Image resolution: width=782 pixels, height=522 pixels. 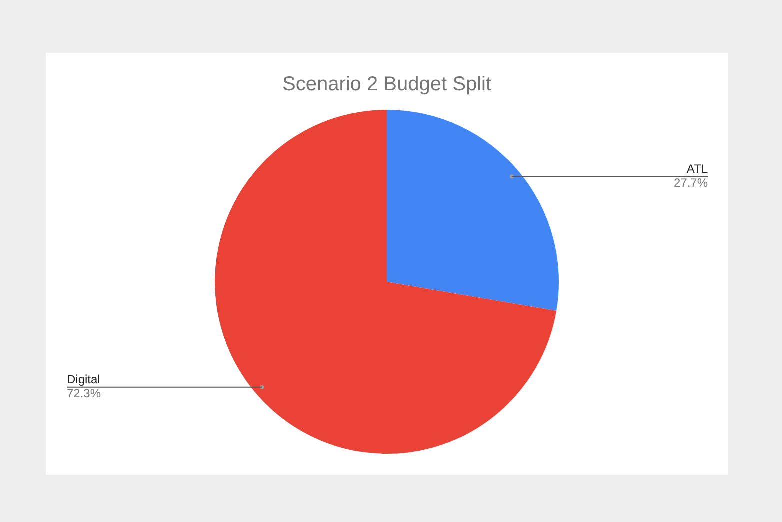 What do you see at coordinates (691, 183) in the screenshot?
I see `data-label: 27.7%` at bounding box center [691, 183].